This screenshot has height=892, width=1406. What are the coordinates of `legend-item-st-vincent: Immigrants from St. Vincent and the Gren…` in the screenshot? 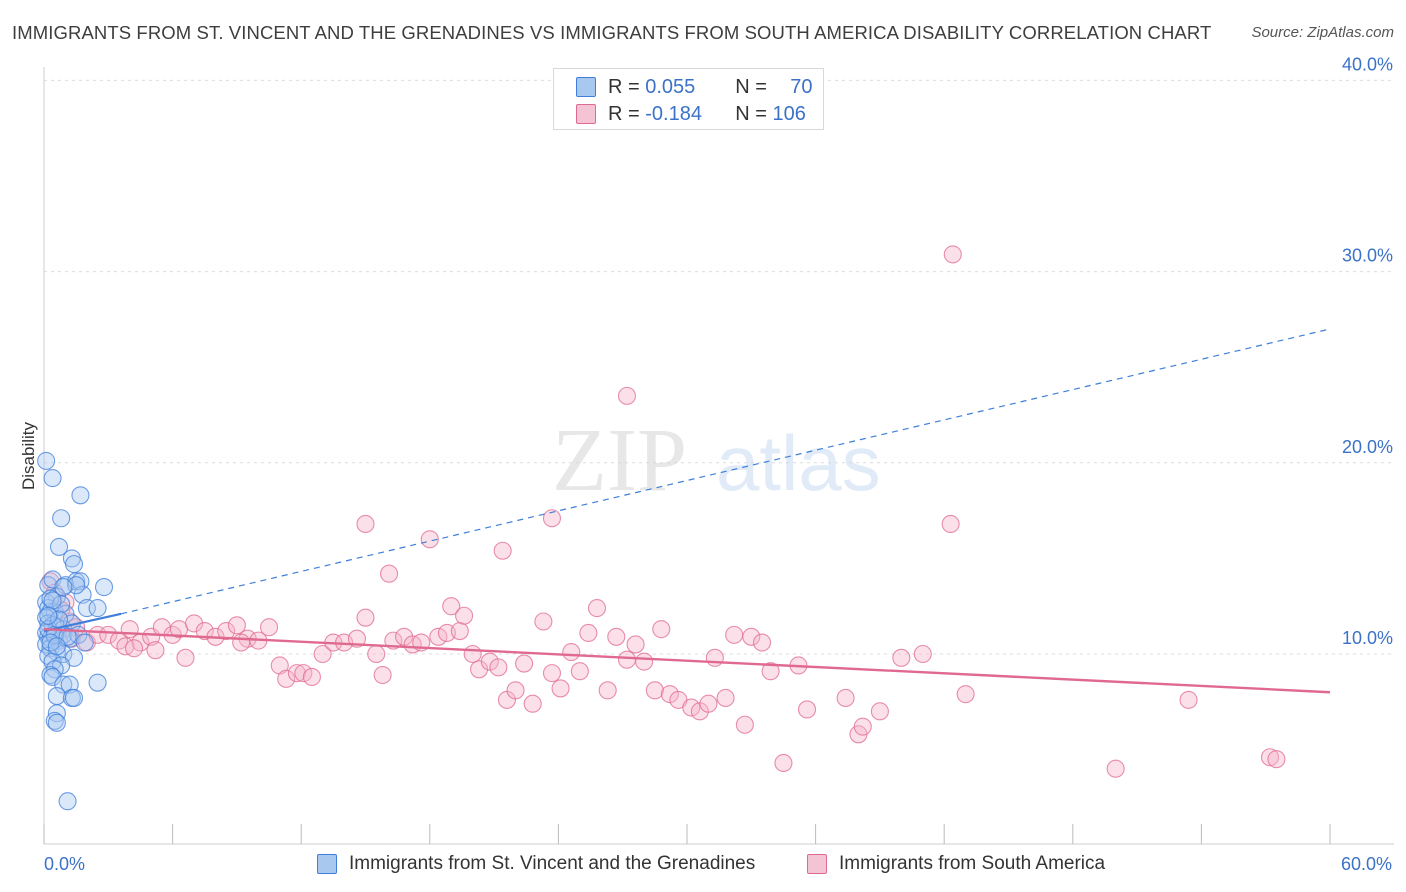 It's located at (536, 864).